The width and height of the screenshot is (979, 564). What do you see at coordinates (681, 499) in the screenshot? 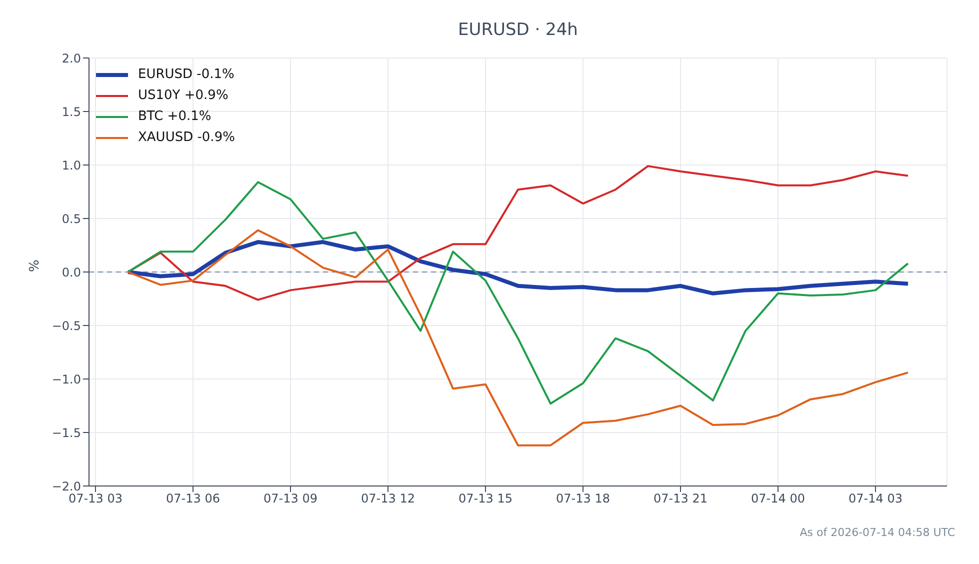
I see `x-tick-label: 07-13 21` at bounding box center [681, 499].